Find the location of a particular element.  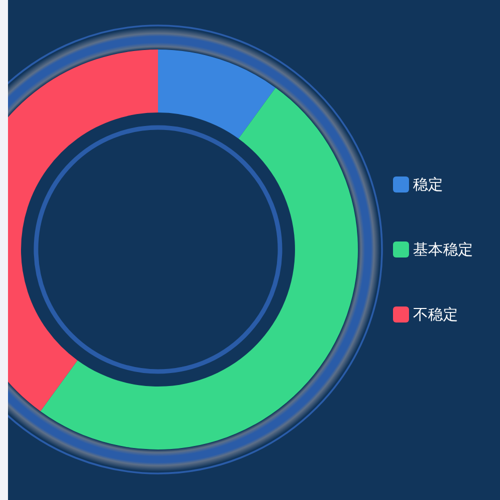

legend-label: 稳定 is located at coordinates (428, 185).